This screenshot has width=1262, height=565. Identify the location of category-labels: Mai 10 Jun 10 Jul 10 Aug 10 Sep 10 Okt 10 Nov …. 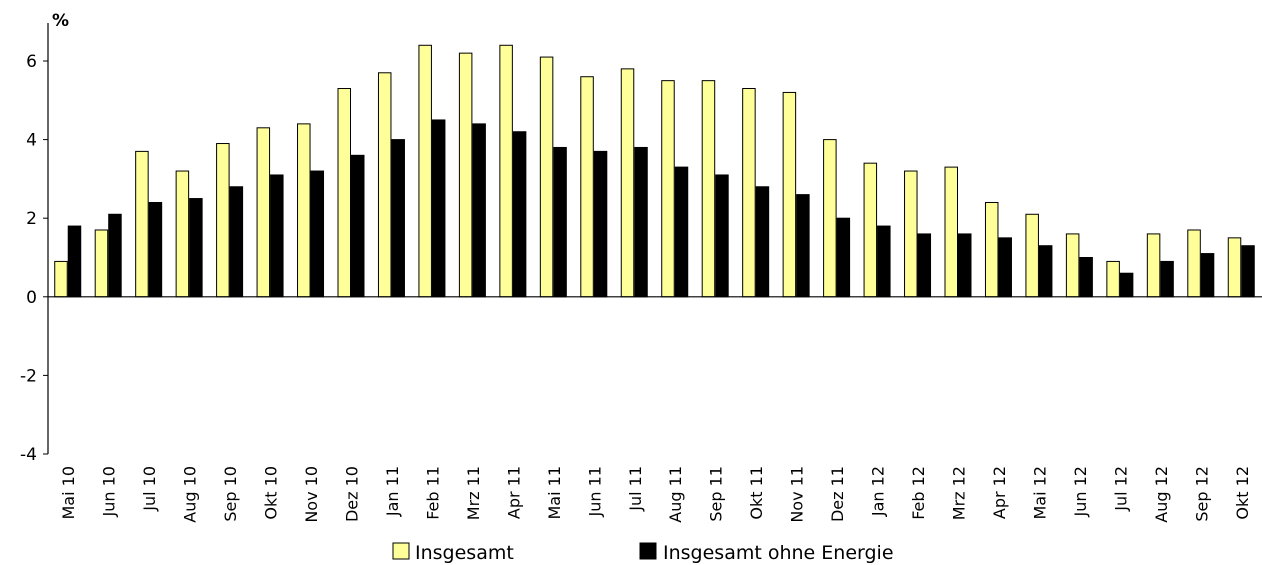
(655, 494).